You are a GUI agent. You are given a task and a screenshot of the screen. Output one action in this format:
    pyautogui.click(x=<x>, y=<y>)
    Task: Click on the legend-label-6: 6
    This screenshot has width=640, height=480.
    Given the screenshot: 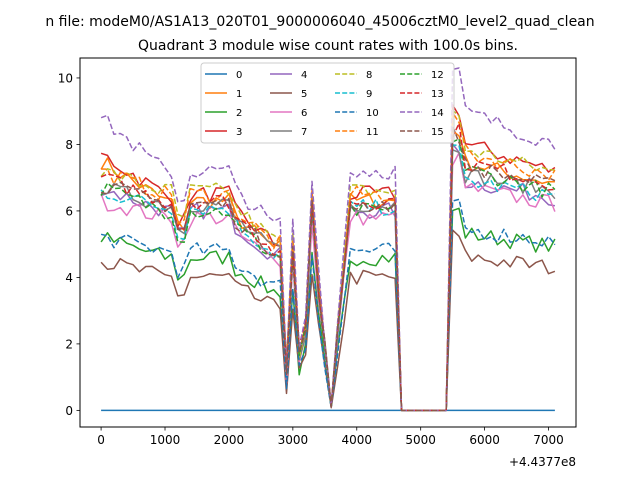 What is the action you would take?
    pyautogui.click(x=304, y=113)
    